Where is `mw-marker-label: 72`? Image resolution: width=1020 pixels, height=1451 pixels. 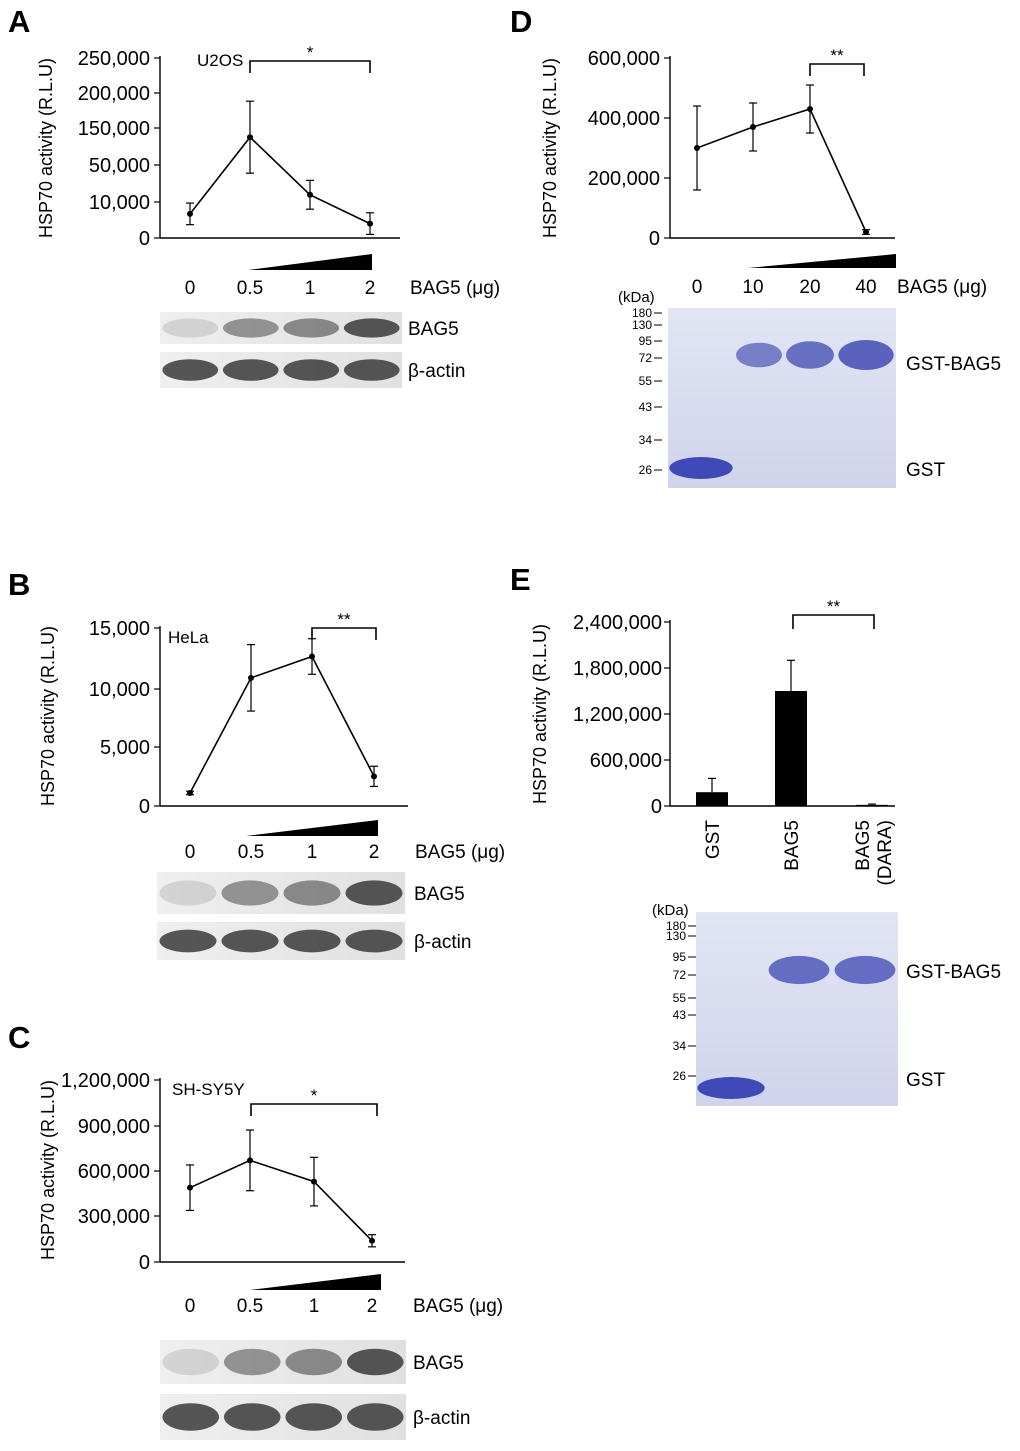
mw-marker-label: 72 is located at coordinates (680, 975).